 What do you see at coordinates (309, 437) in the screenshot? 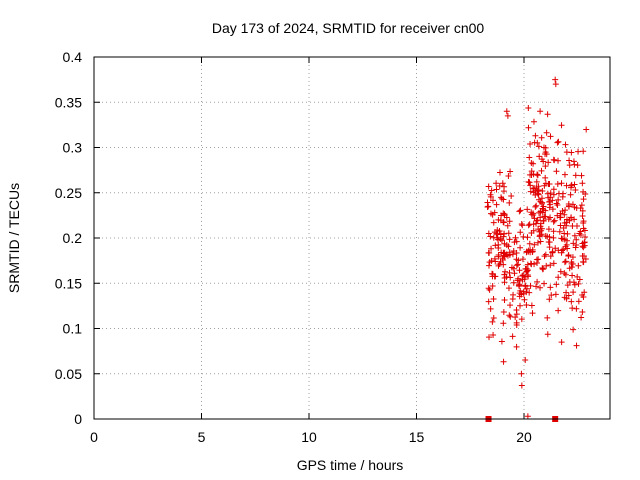
I see `x-tick-label: 10` at bounding box center [309, 437].